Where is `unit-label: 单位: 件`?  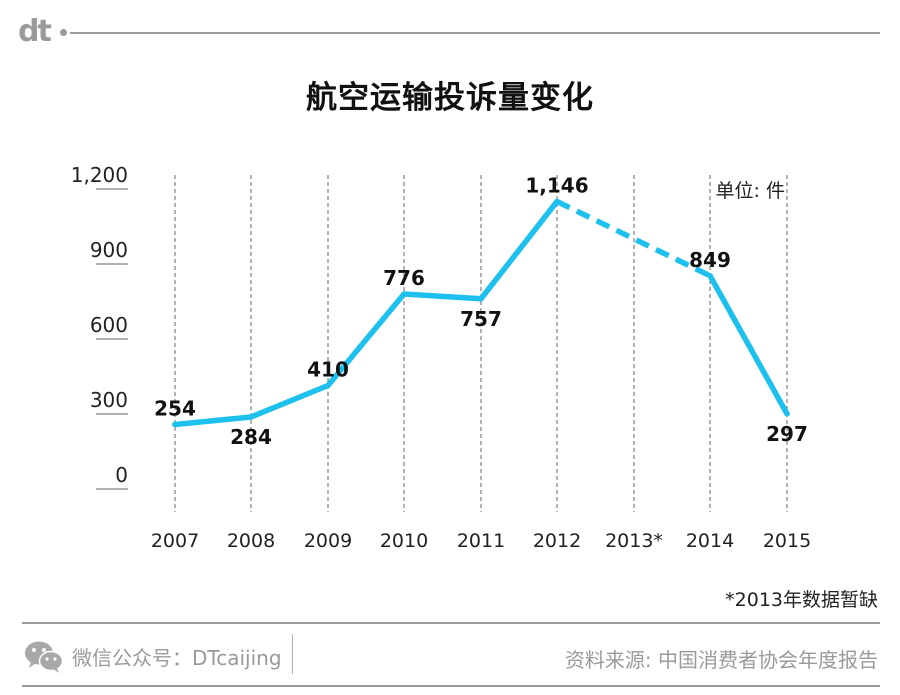
unit-label: 单位: 件 is located at coordinates (750, 191).